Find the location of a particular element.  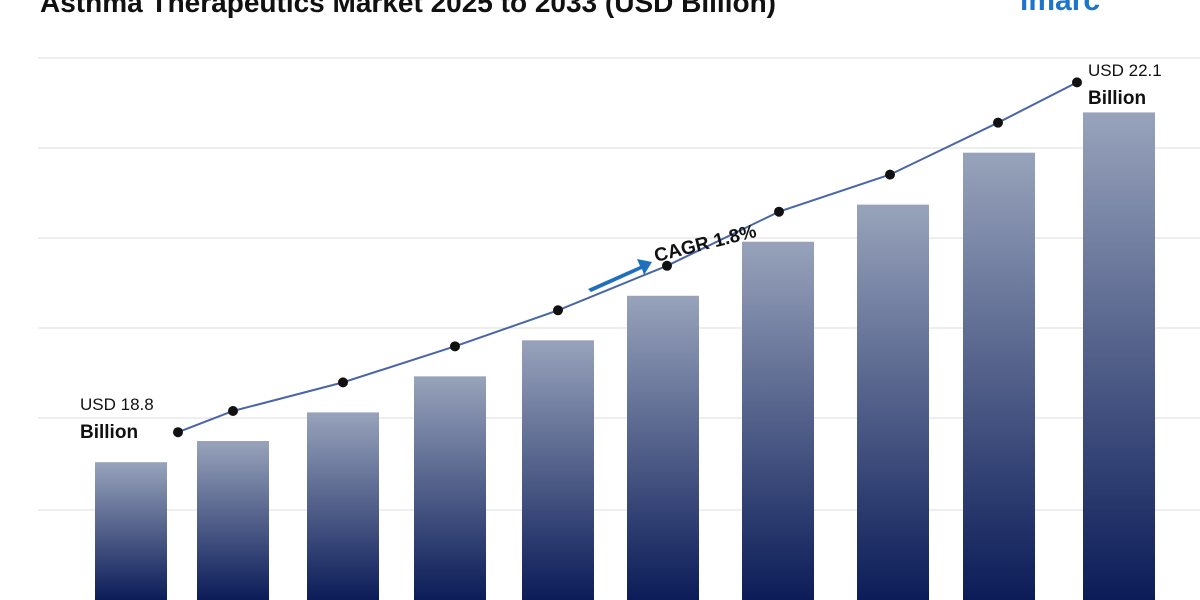

start-label: Billion is located at coordinates (109, 432).